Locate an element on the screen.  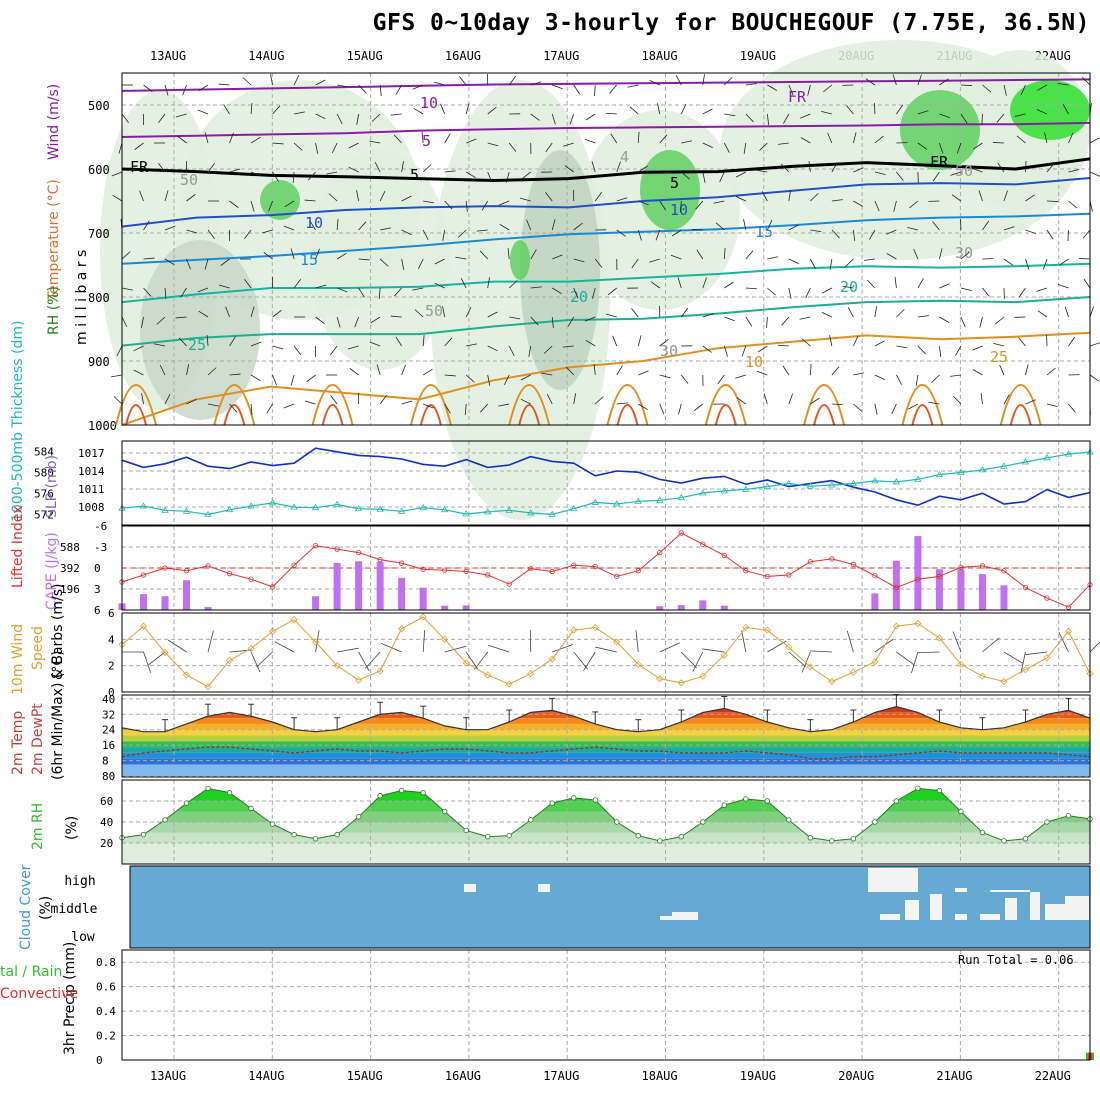
rh-band is located at coordinates (606, 816).